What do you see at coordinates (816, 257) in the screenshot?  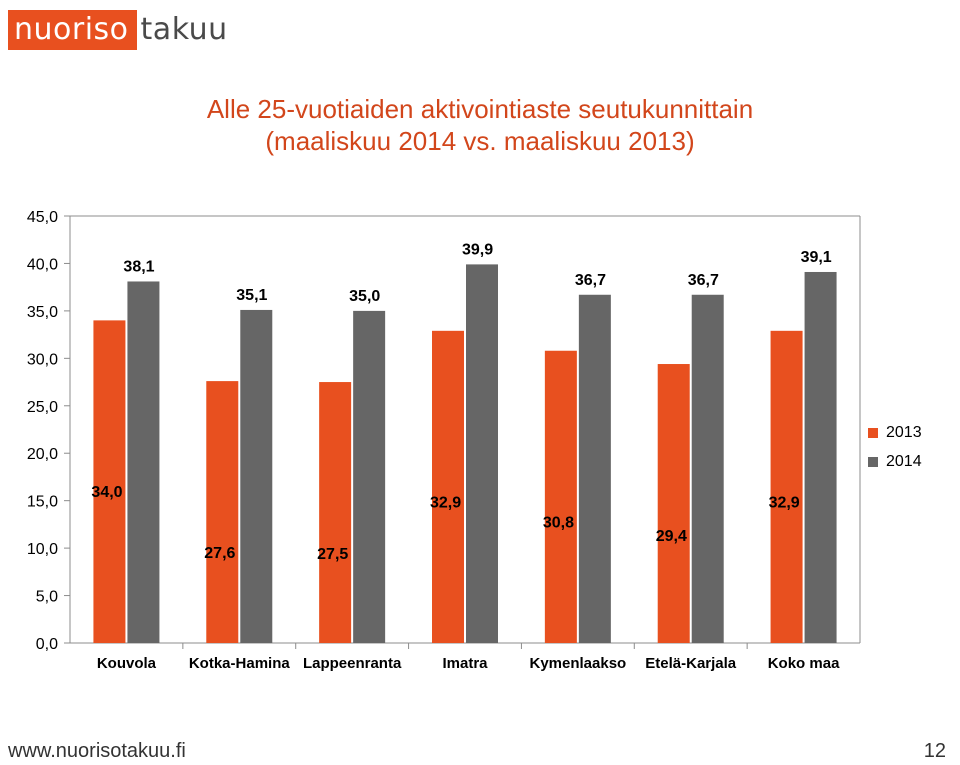 I see `data-label-2014: 39,1` at bounding box center [816, 257].